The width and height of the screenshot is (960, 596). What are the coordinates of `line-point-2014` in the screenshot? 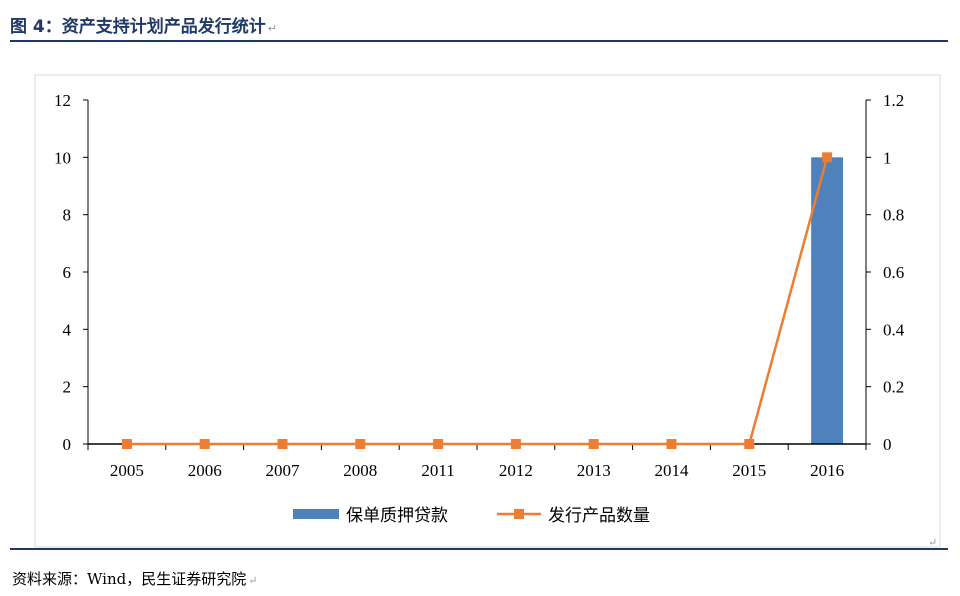 It's located at (671, 444).